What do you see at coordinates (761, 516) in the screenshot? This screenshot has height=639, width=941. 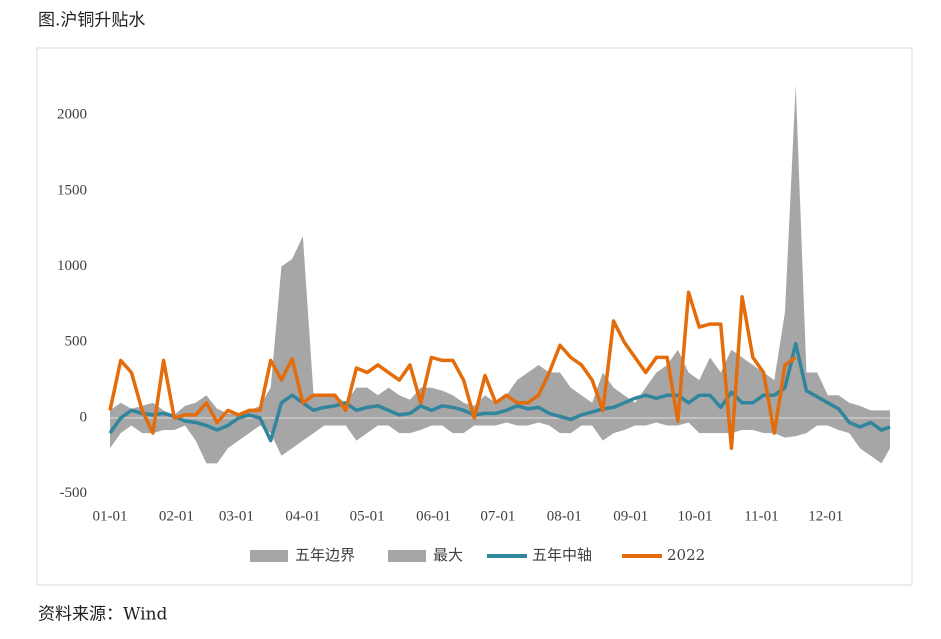 I see `x-tick-label: 11-01` at bounding box center [761, 516].